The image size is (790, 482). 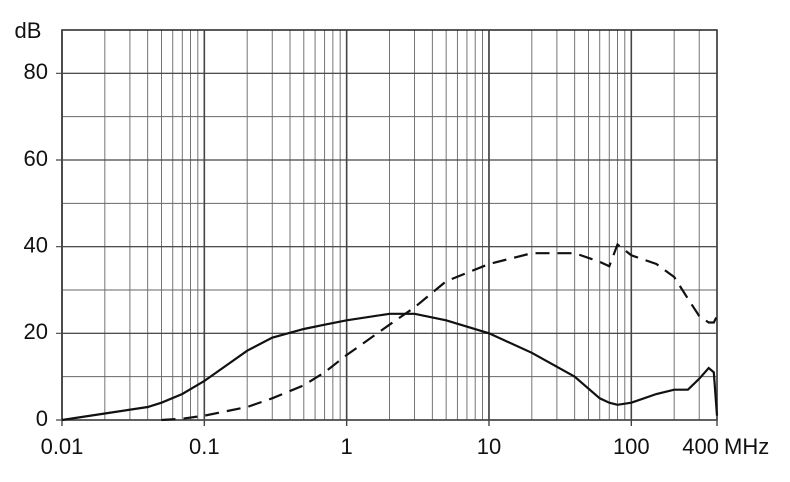 I want to click on y-tick-label: 0, so click(x=42, y=418).